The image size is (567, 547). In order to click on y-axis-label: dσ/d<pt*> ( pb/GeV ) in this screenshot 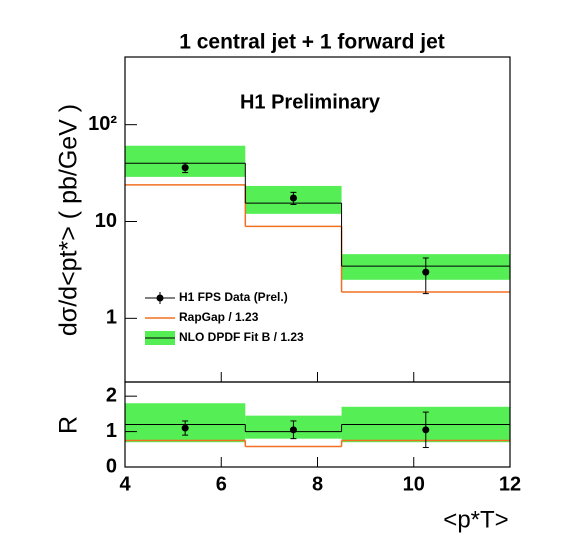, I will do `click(69, 220)`.